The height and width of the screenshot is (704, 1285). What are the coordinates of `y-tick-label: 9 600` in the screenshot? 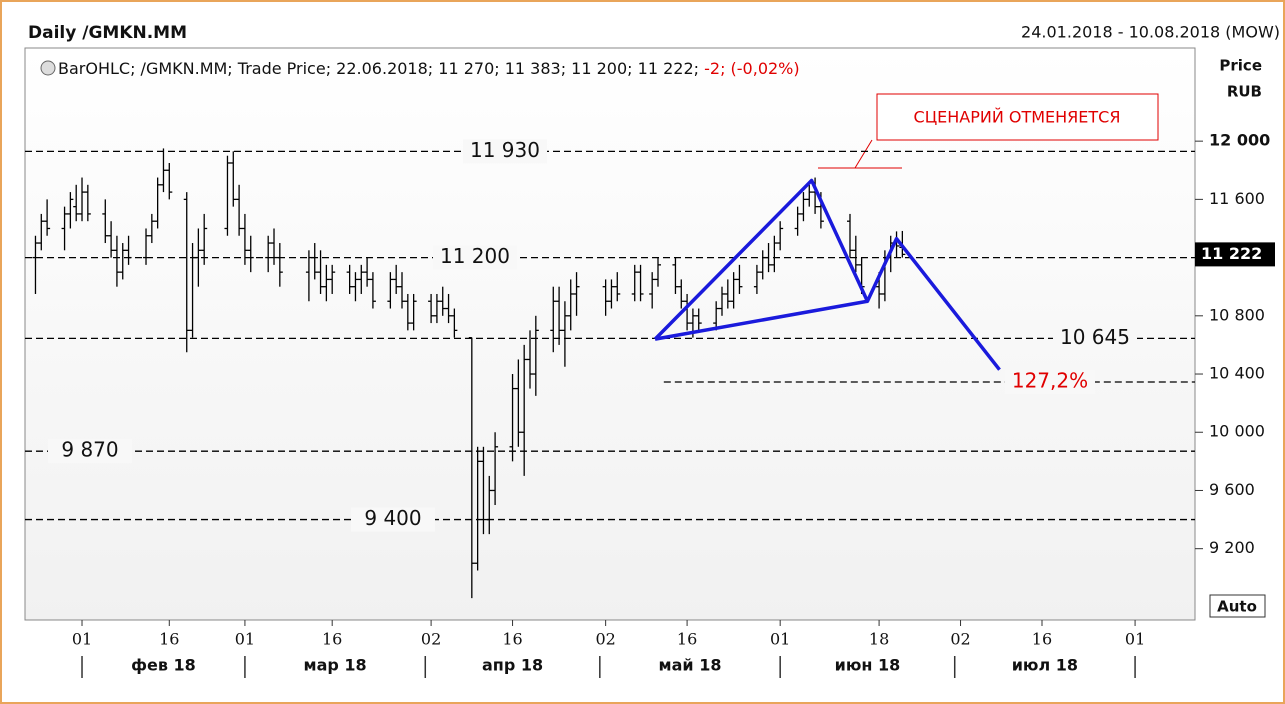 It's located at (1232, 489).